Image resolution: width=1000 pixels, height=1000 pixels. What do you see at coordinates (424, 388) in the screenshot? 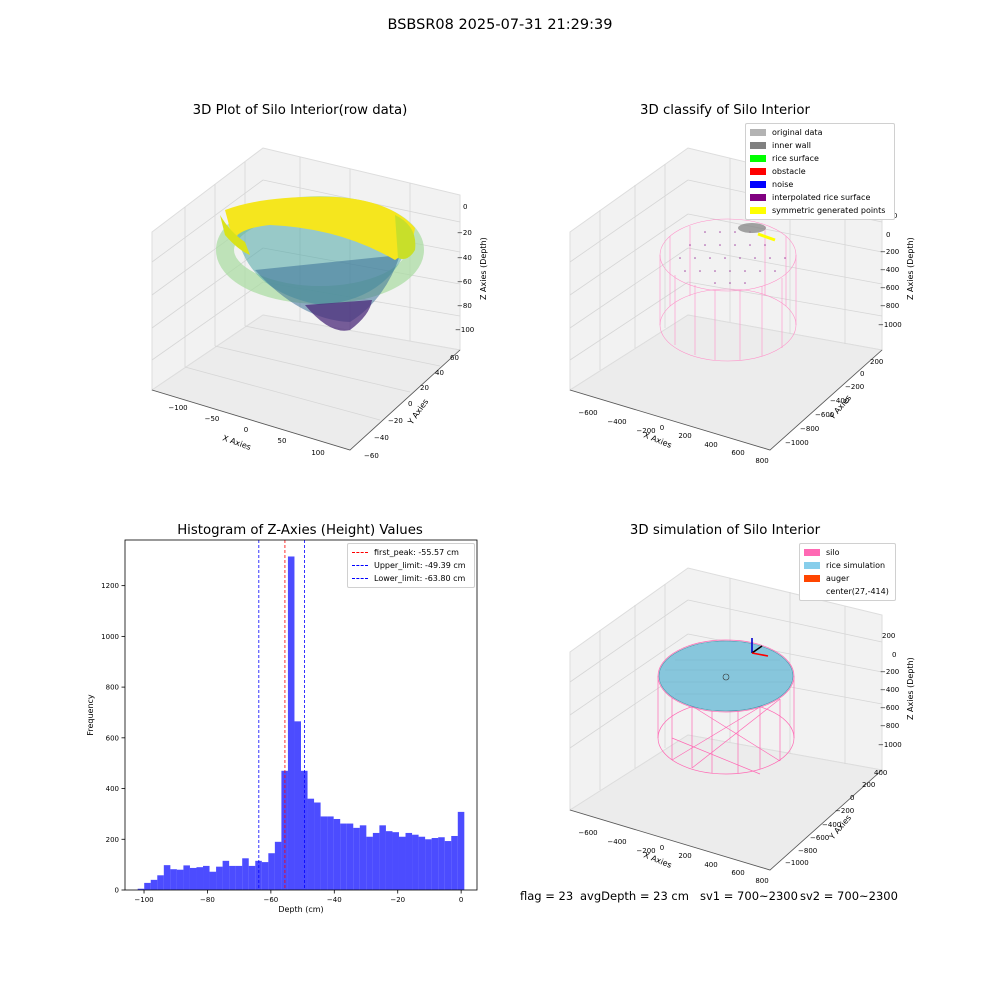
I see `raw-ytick: 20` at bounding box center [424, 388].